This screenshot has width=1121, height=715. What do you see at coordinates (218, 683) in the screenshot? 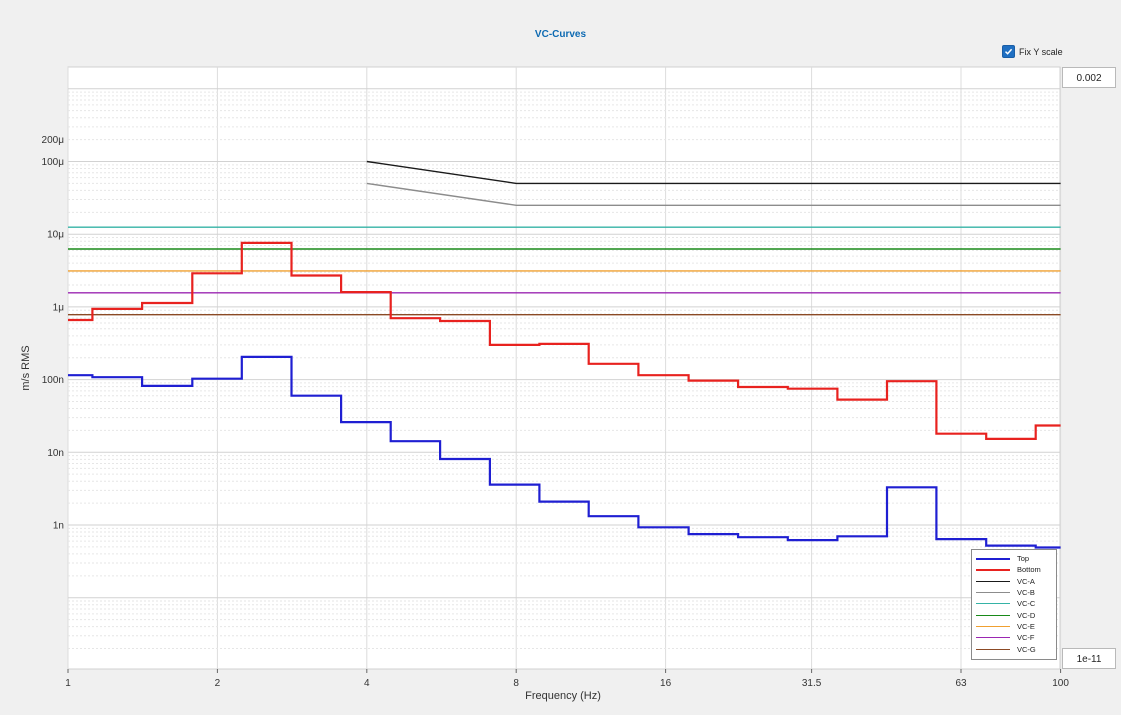
I see `x-tick-label: 2` at bounding box center [218, 683].